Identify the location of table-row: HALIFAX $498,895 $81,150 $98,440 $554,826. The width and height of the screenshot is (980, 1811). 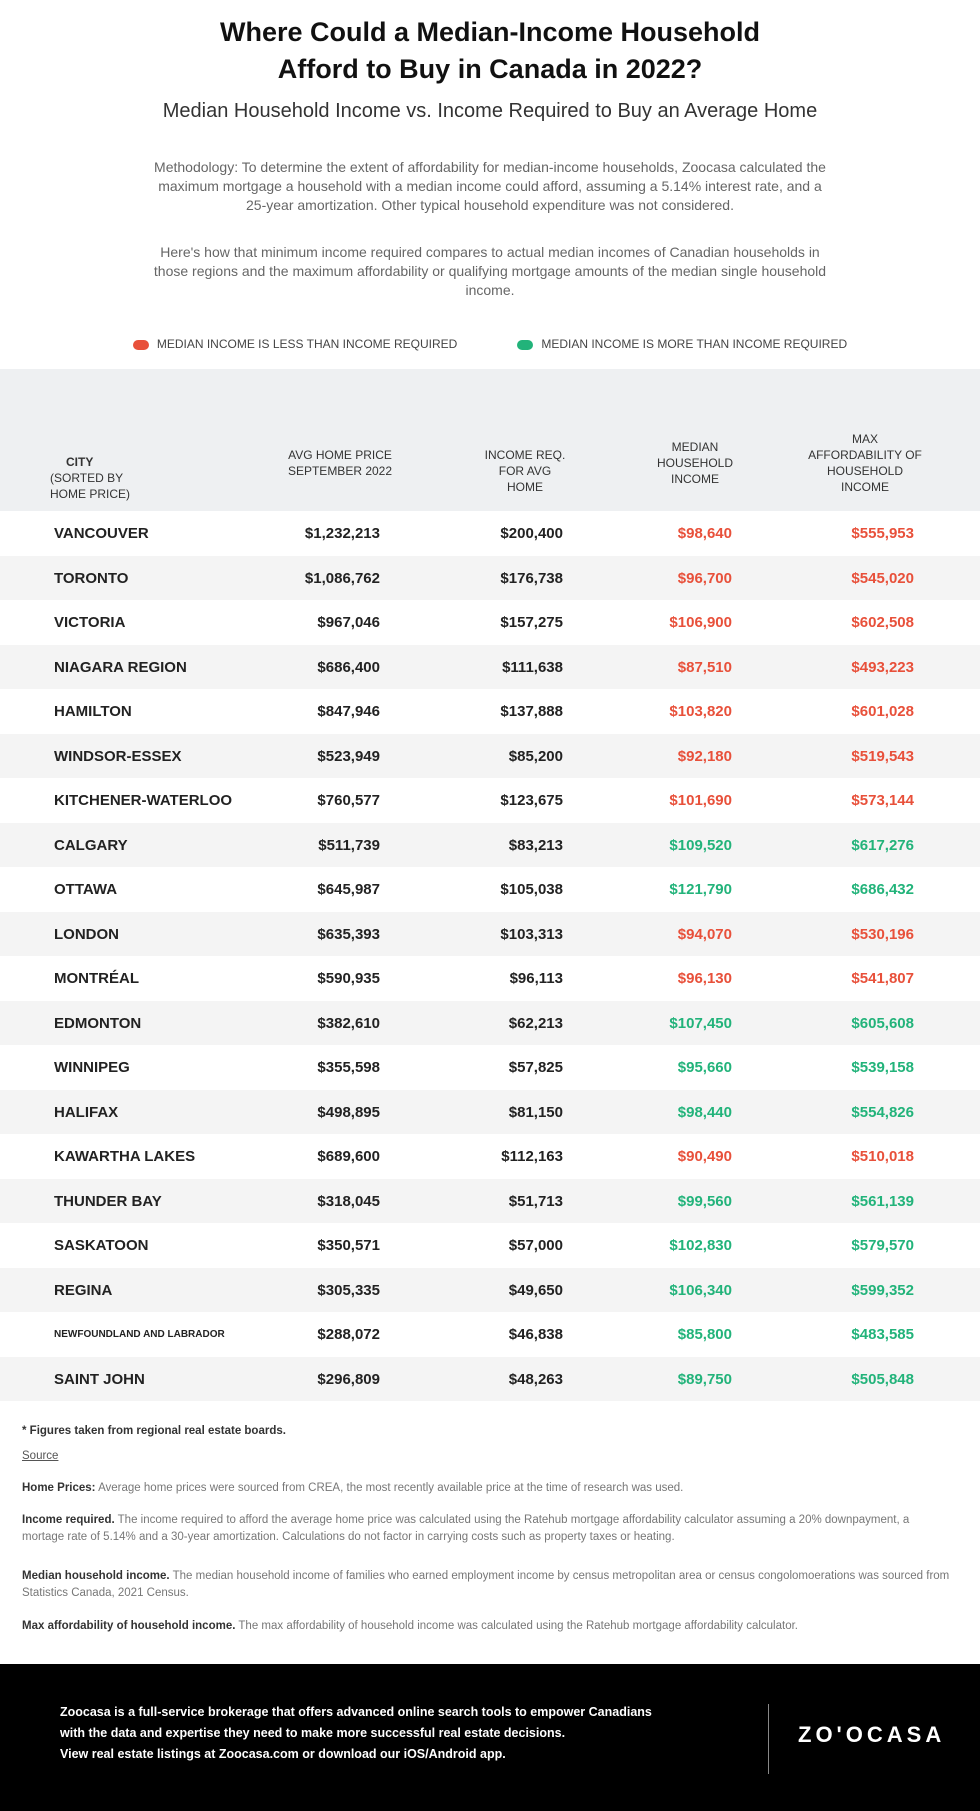
(490, 1111).